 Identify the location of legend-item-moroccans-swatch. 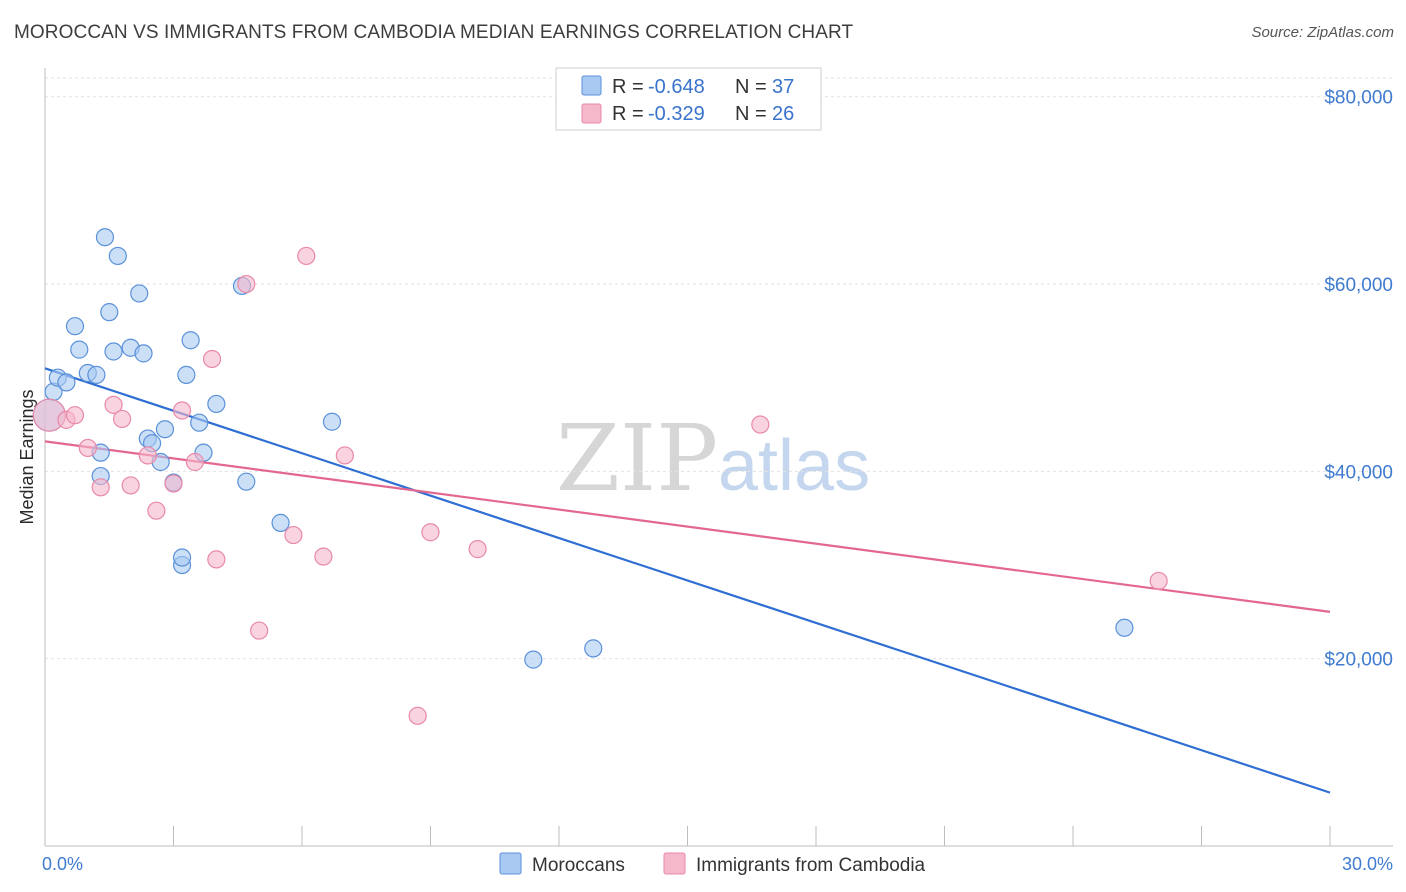
(510, 863).